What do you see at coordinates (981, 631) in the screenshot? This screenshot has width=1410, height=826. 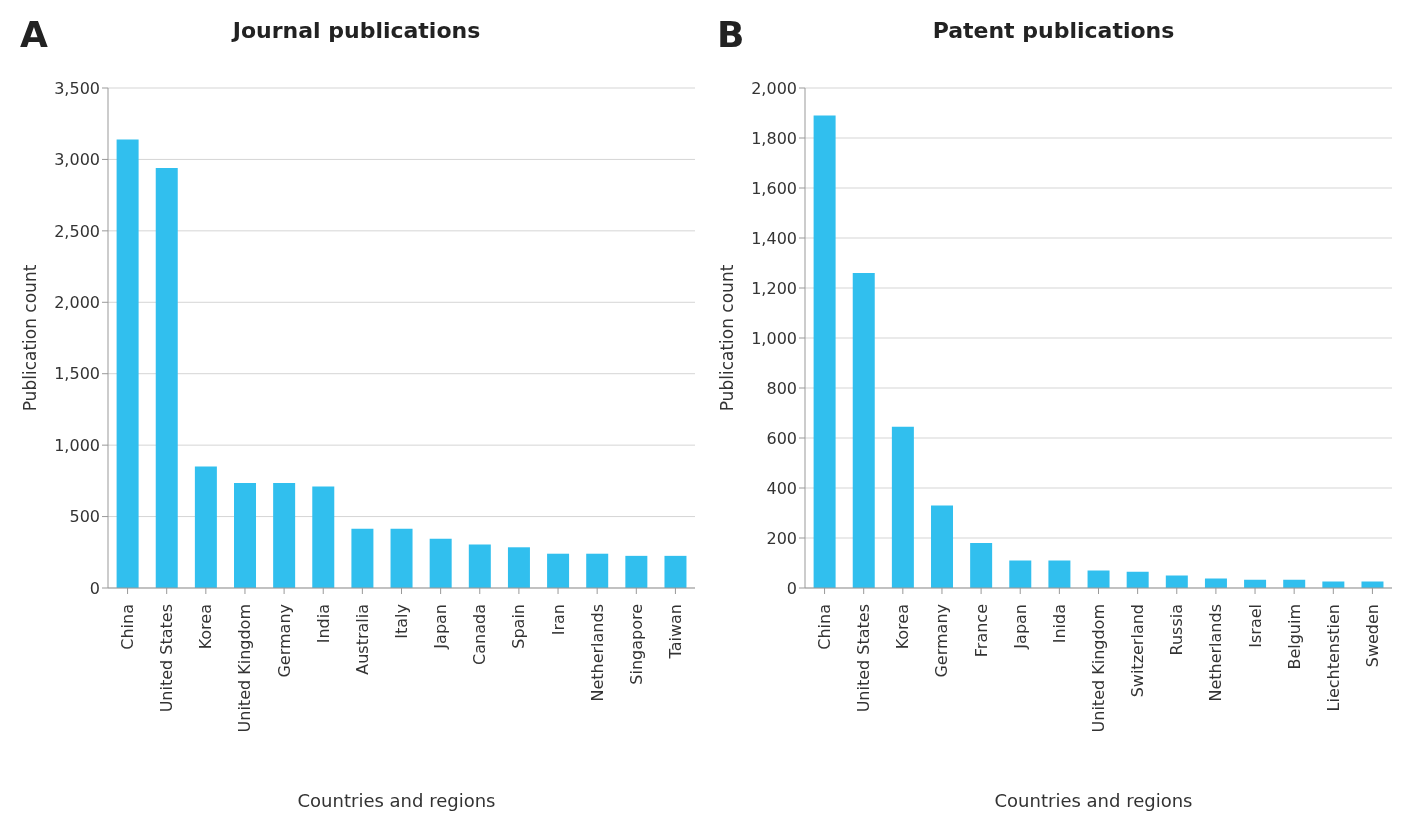 I see `x-tick-label: France` at bounding box center [981, 631].